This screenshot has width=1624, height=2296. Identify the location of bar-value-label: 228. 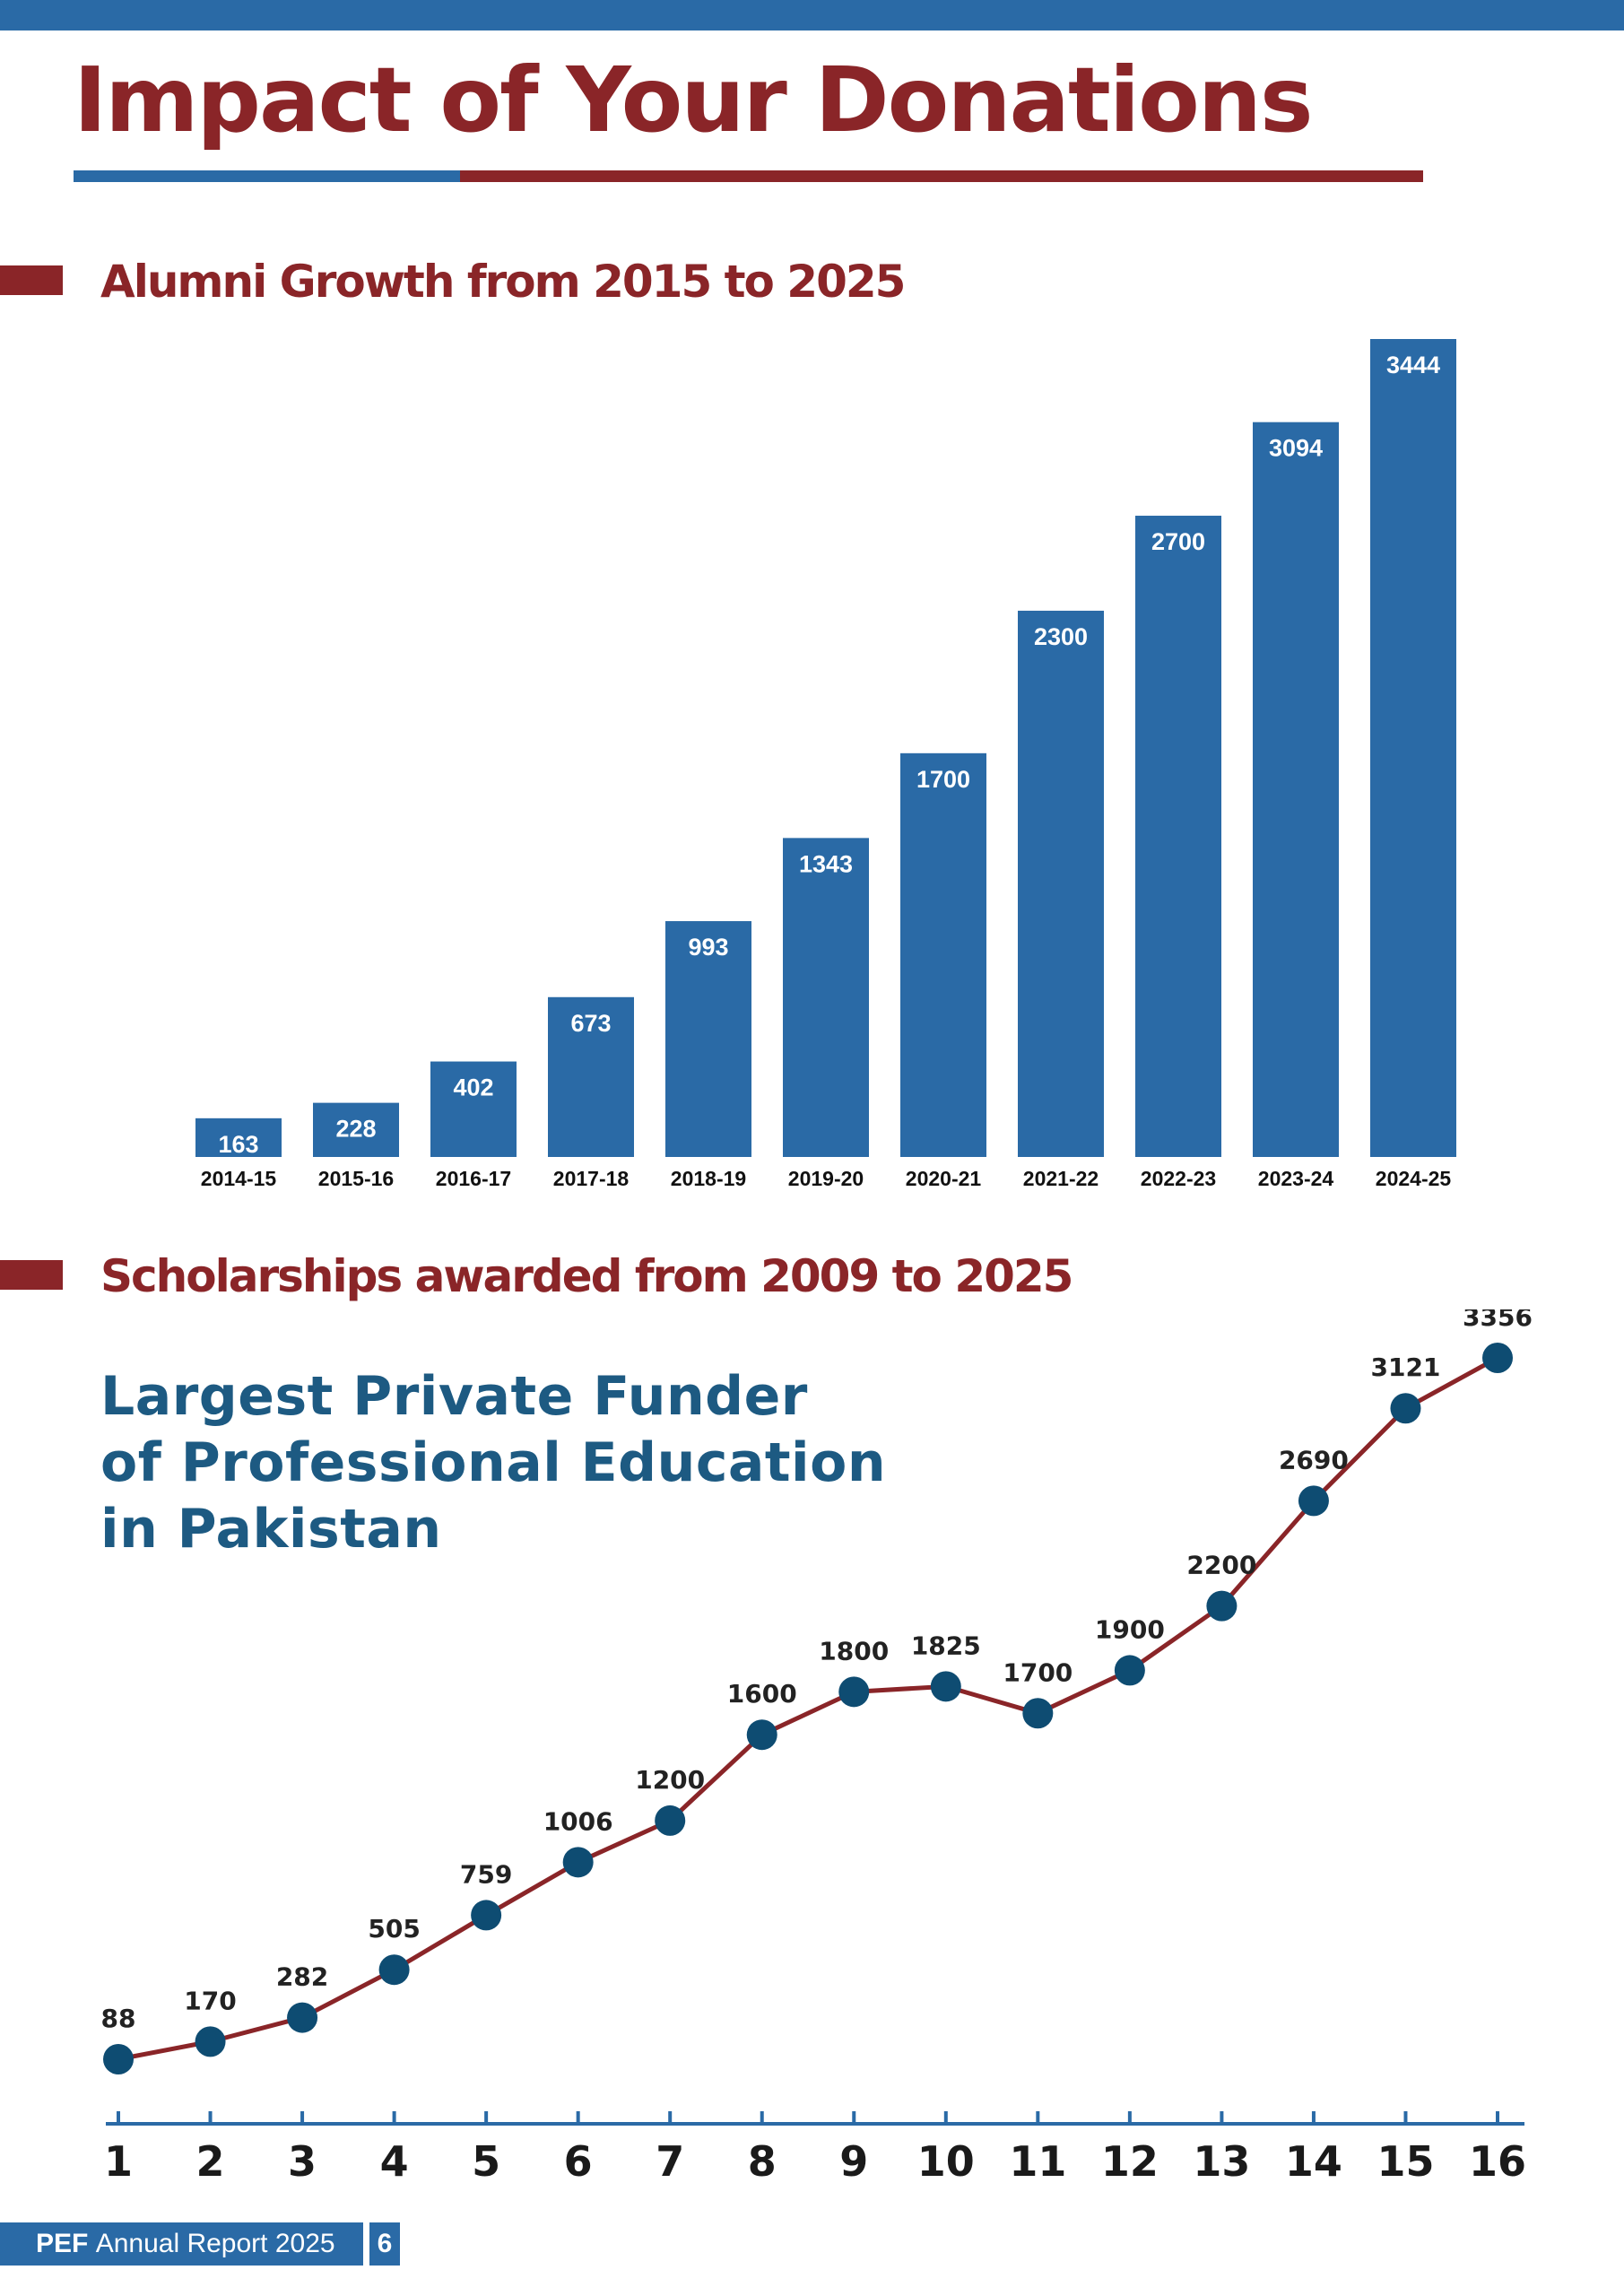
(355, 1129).